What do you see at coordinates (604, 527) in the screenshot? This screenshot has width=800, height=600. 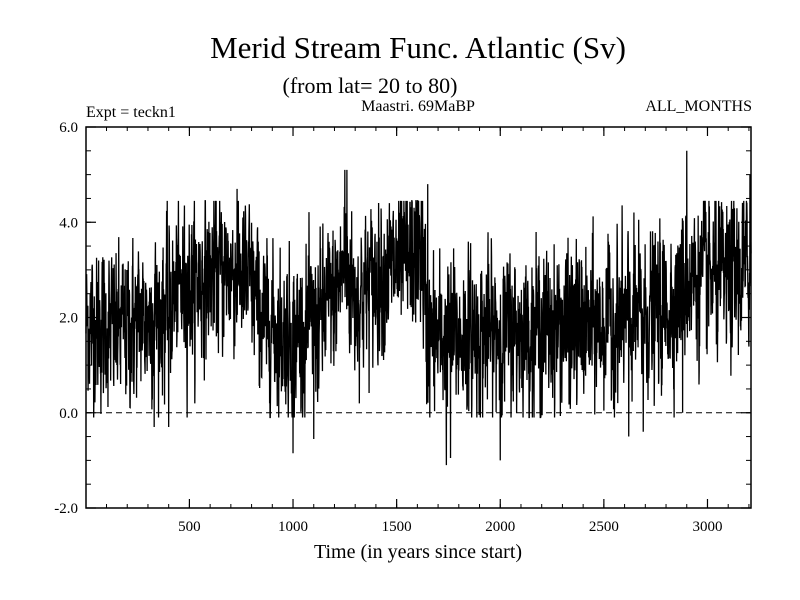 I see `x-tick-label: 2500` at bounding box center [604, 527].